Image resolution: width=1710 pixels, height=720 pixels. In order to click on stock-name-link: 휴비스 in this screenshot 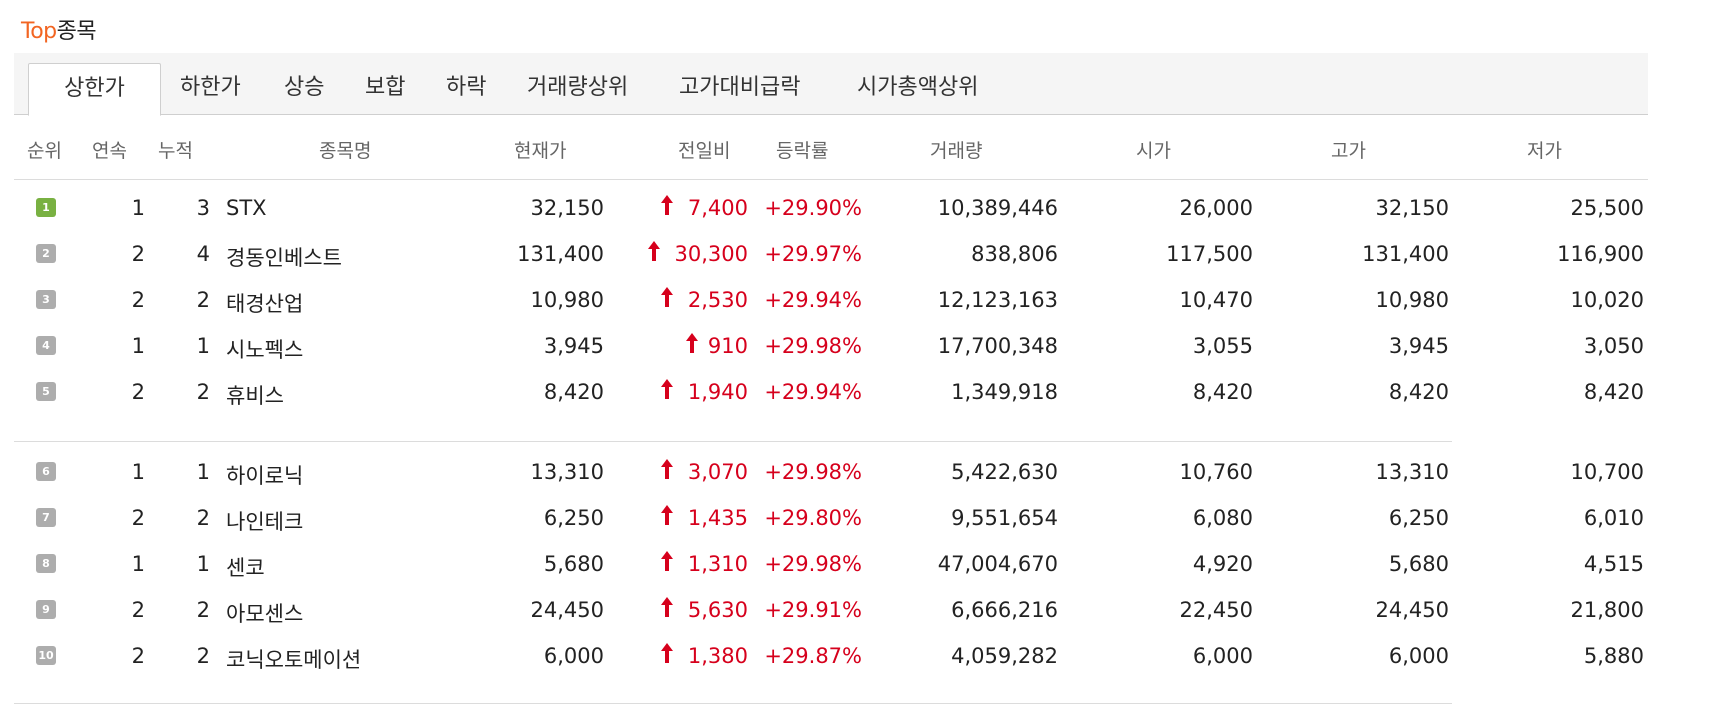, I will do `click(255, 396)`.